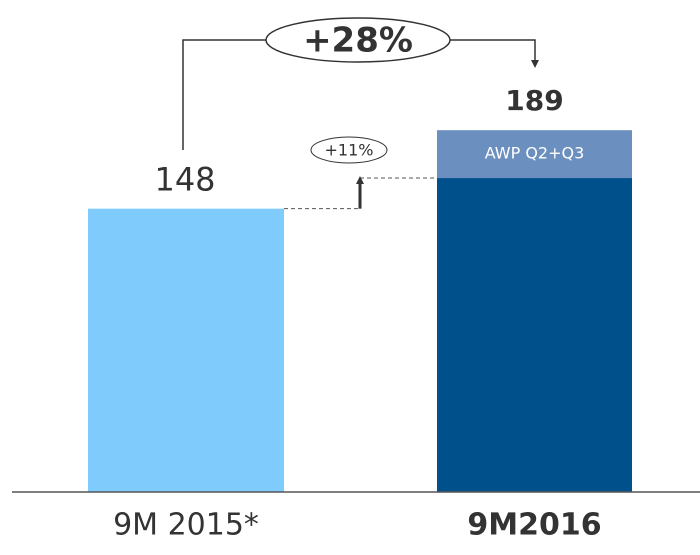 This screenshot has width=700, height=555. I want to click on annotation: +11%, so click(349, 150).